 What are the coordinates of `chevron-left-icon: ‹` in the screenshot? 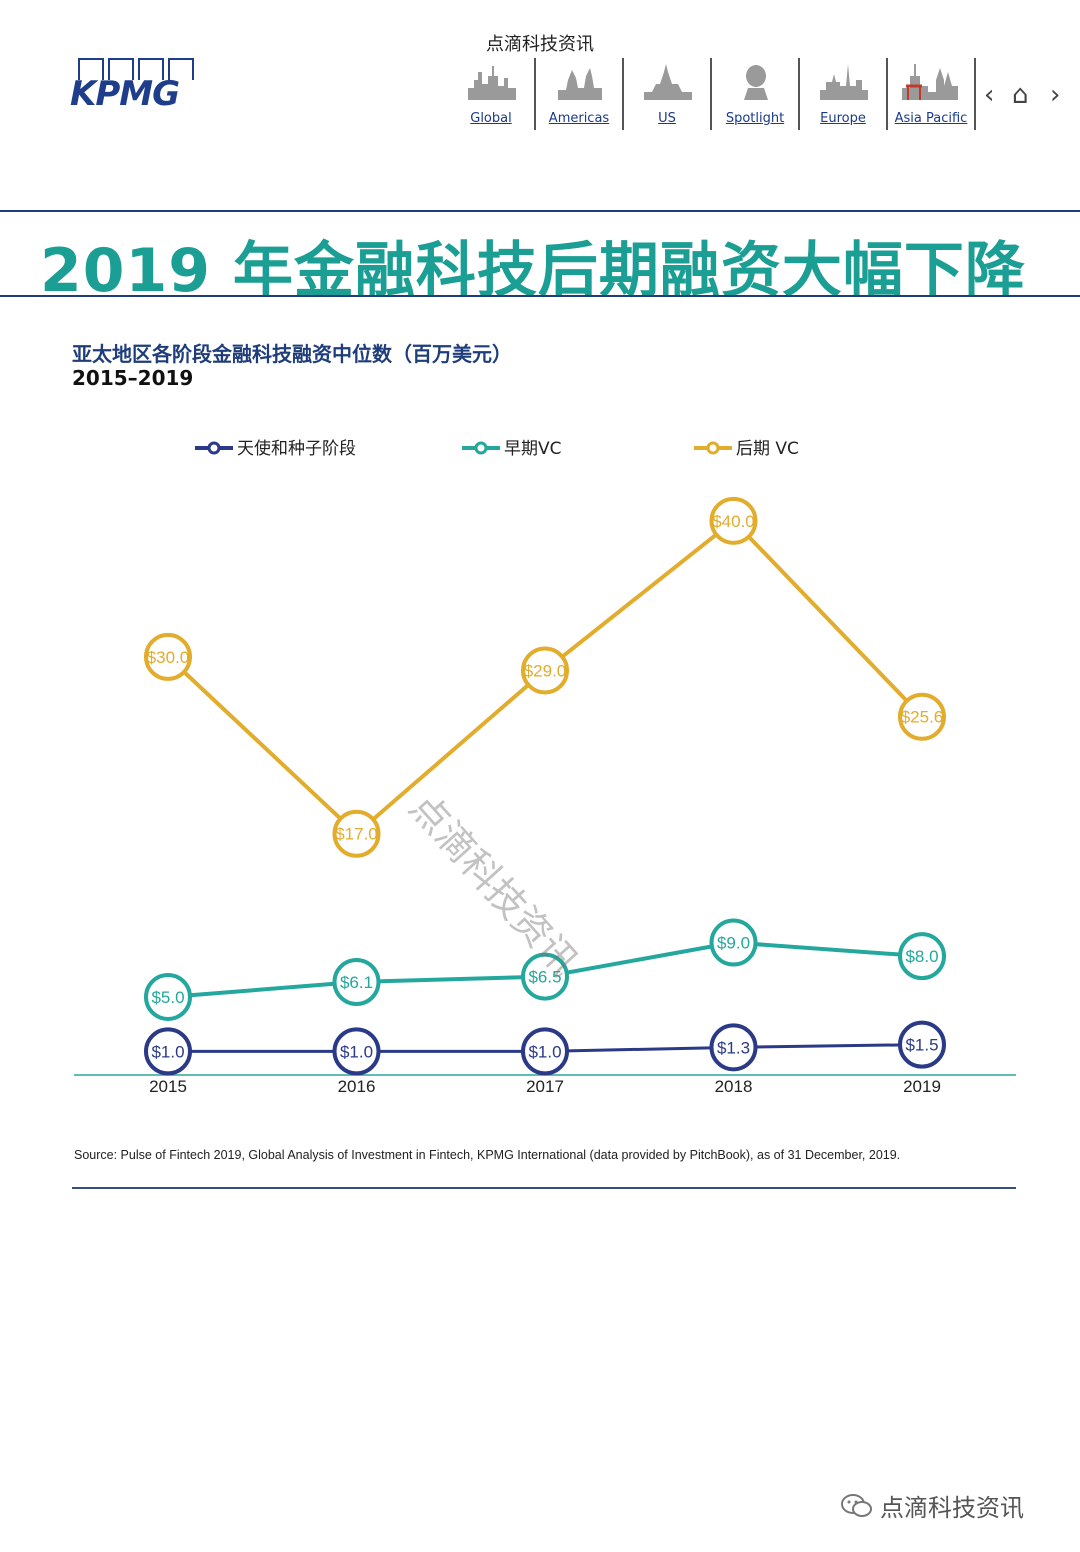 It's located at (989, 95).